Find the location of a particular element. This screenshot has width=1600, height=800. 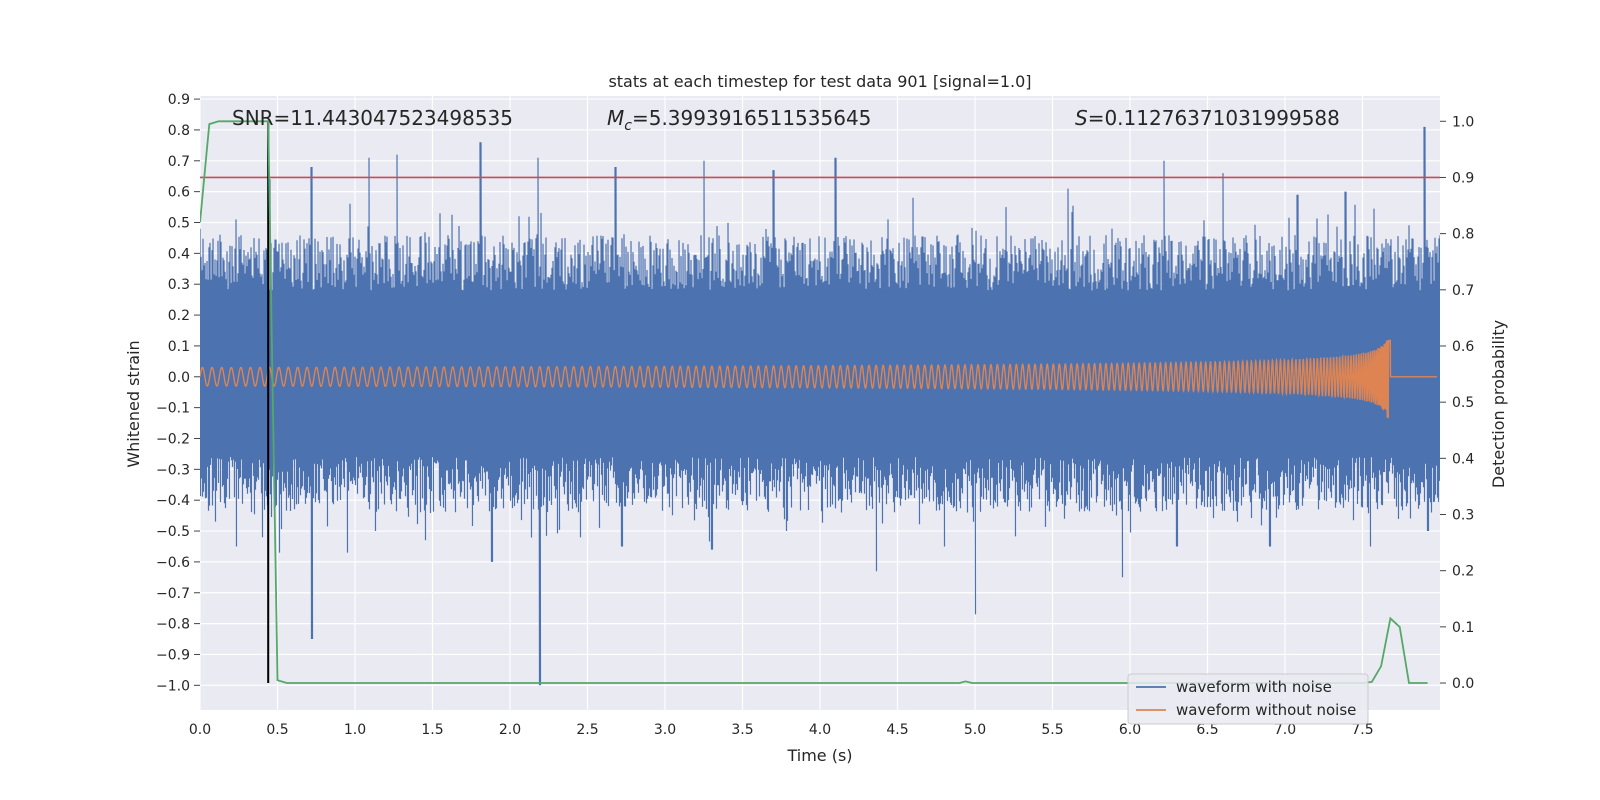

y-tick-label: 0.3 is located at coordinates (179, 285).